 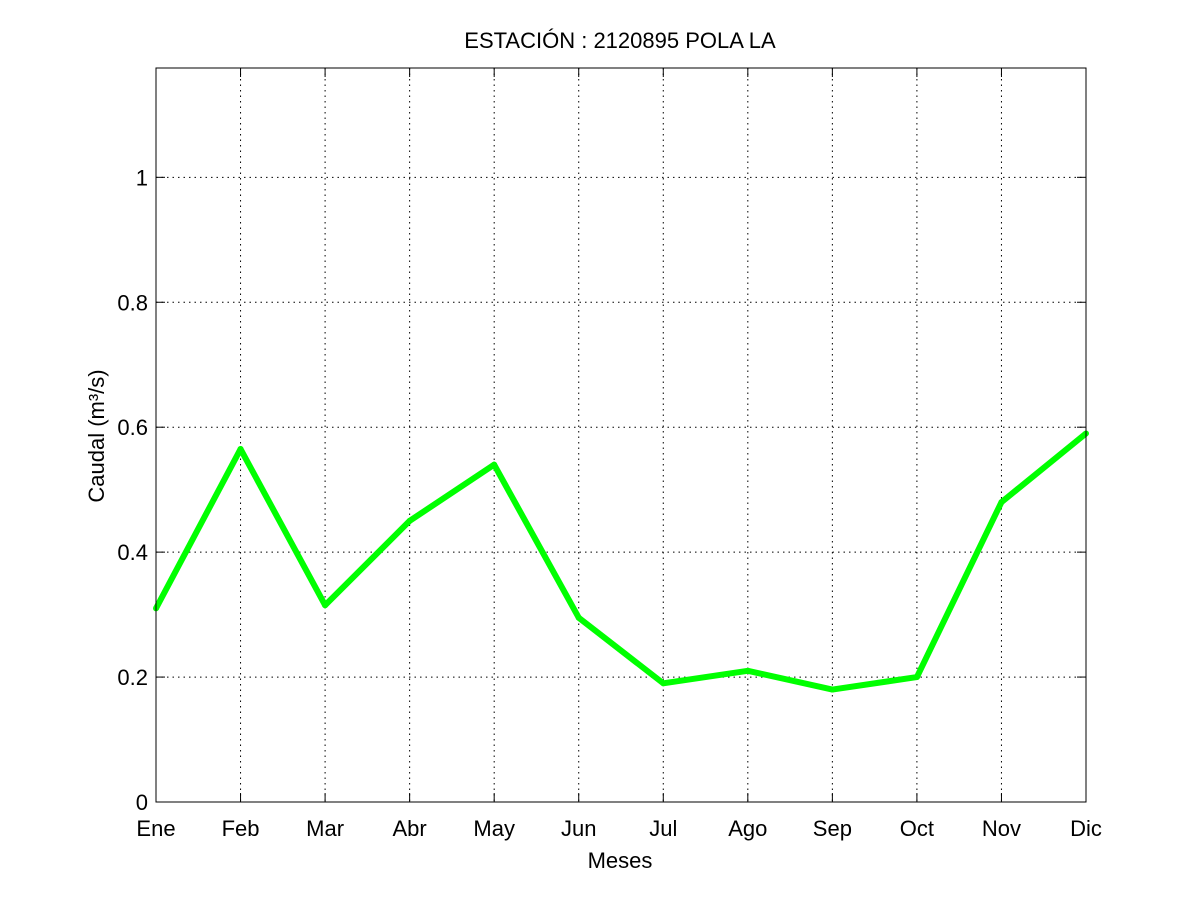 What do you see at coordinates (663, 828) in the screenshot?
I see `x-tick-label: Jul` at bounding box center [663, 828].